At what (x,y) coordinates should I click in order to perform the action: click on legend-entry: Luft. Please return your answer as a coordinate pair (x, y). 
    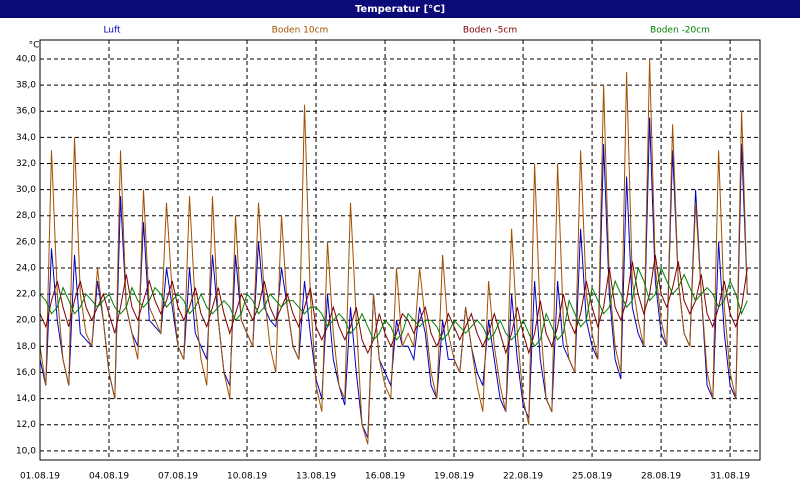
    Looking at the image, I should click on (112, 31).